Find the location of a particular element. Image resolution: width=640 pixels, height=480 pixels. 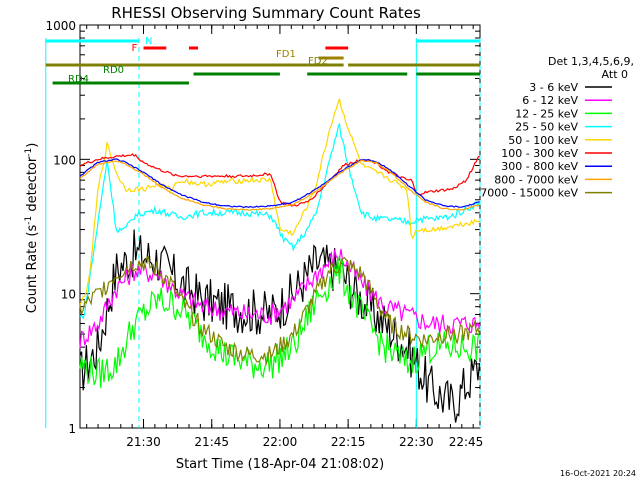

legend-label: 7000 - 15000 keV is located at coordinates (529, 193).